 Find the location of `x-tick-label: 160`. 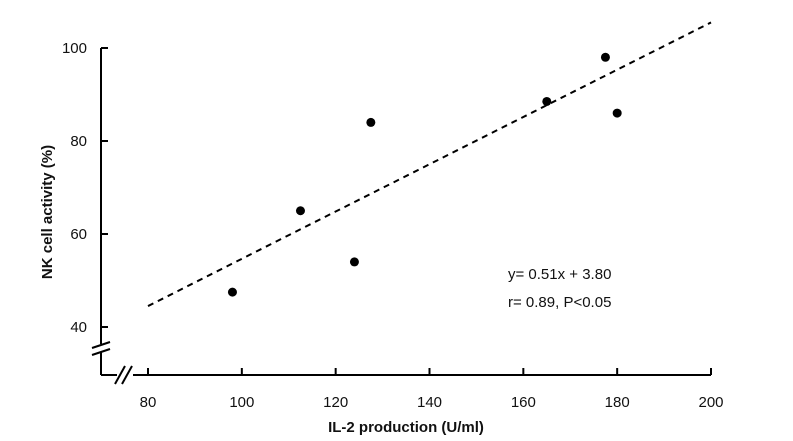

x-tick-label: 160 is located at coordinates (523, 402).